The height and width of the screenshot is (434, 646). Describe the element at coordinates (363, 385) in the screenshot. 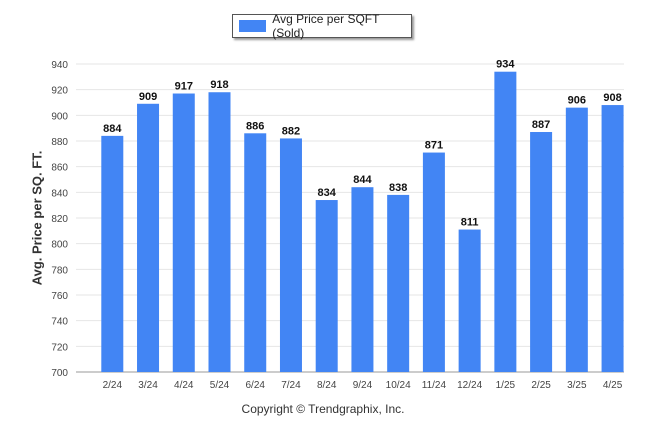

I see `x-tick-label: 9/24` at that location.